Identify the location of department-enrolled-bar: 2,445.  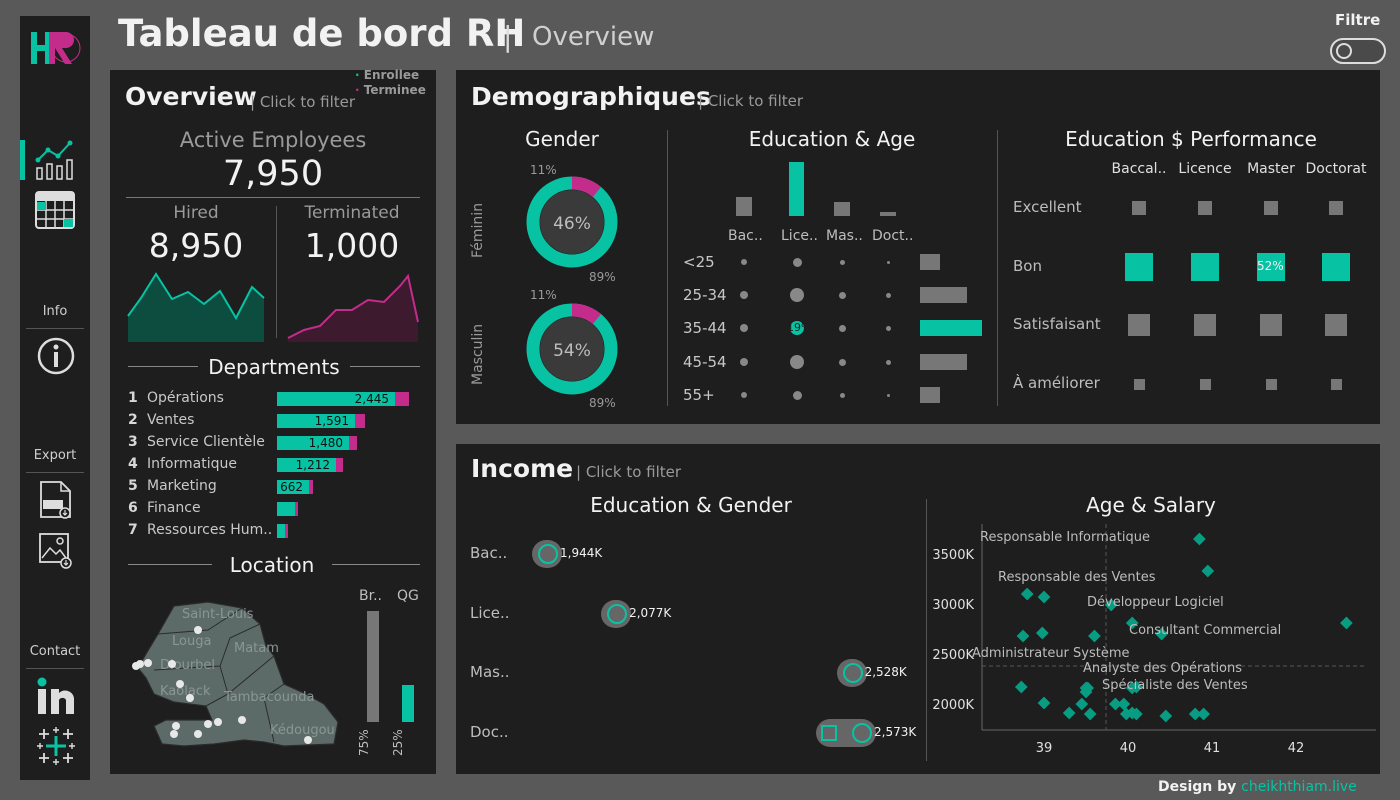
(336, 399).